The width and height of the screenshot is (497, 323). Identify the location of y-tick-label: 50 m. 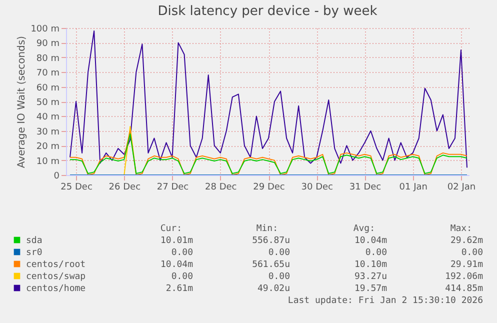
(48, 103).